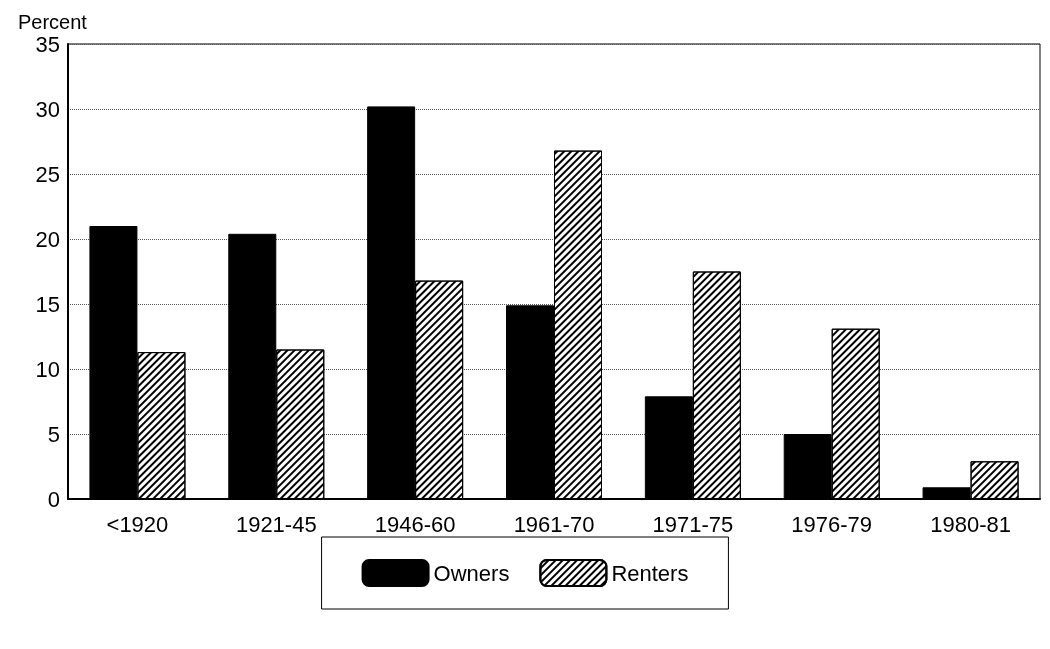 The image size is (1050, 649). I want to click on y-tick-label: 20, so click(47, 239).